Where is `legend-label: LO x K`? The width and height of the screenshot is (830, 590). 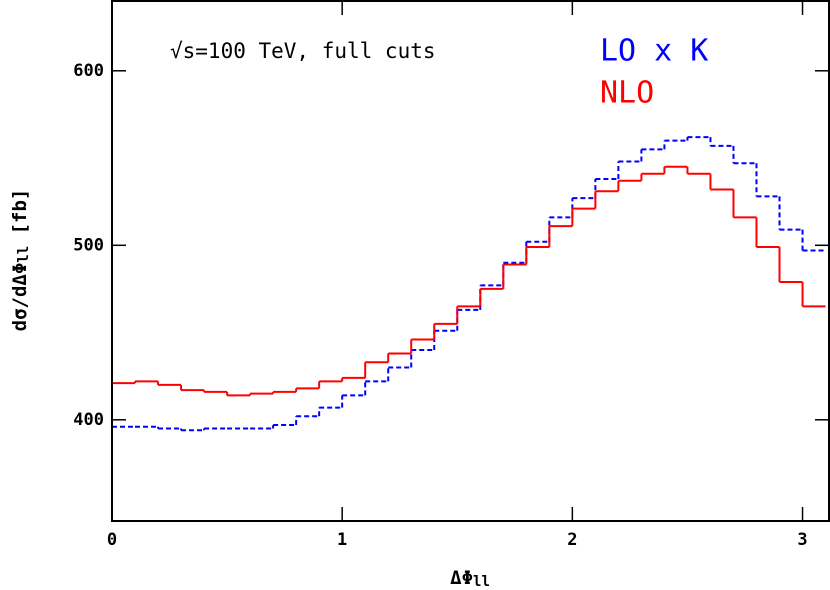
legend-label: LO x K is located at coordinates (654, 51).